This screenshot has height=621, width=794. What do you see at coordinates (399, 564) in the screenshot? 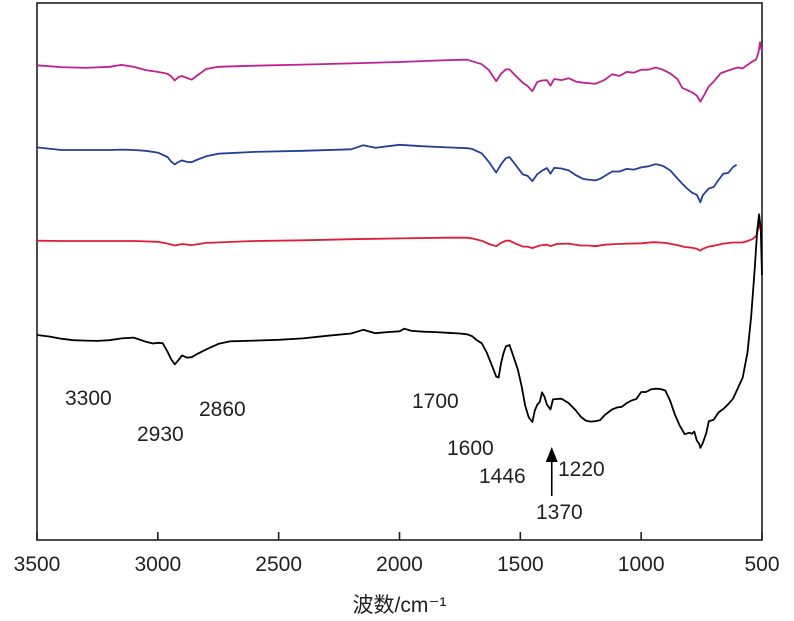
I see `x-tick-label-2000: 2000` at bounding box center [399, 564].